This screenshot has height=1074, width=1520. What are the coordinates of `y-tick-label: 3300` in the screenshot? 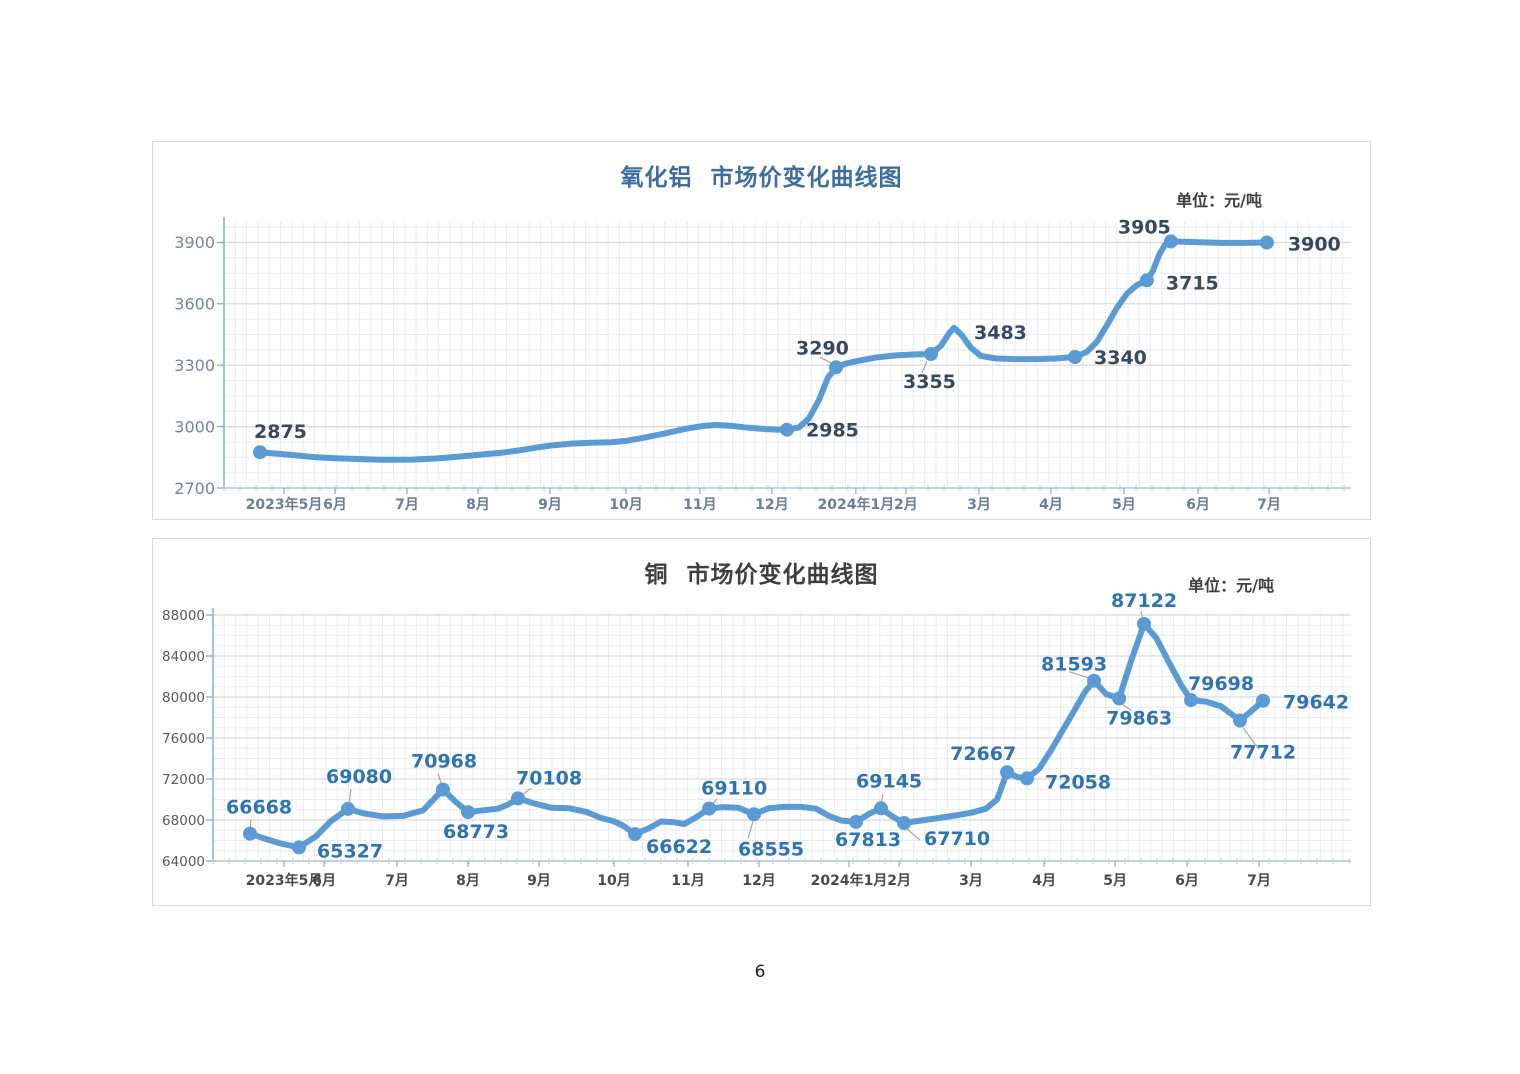 It's located at (194, 365).